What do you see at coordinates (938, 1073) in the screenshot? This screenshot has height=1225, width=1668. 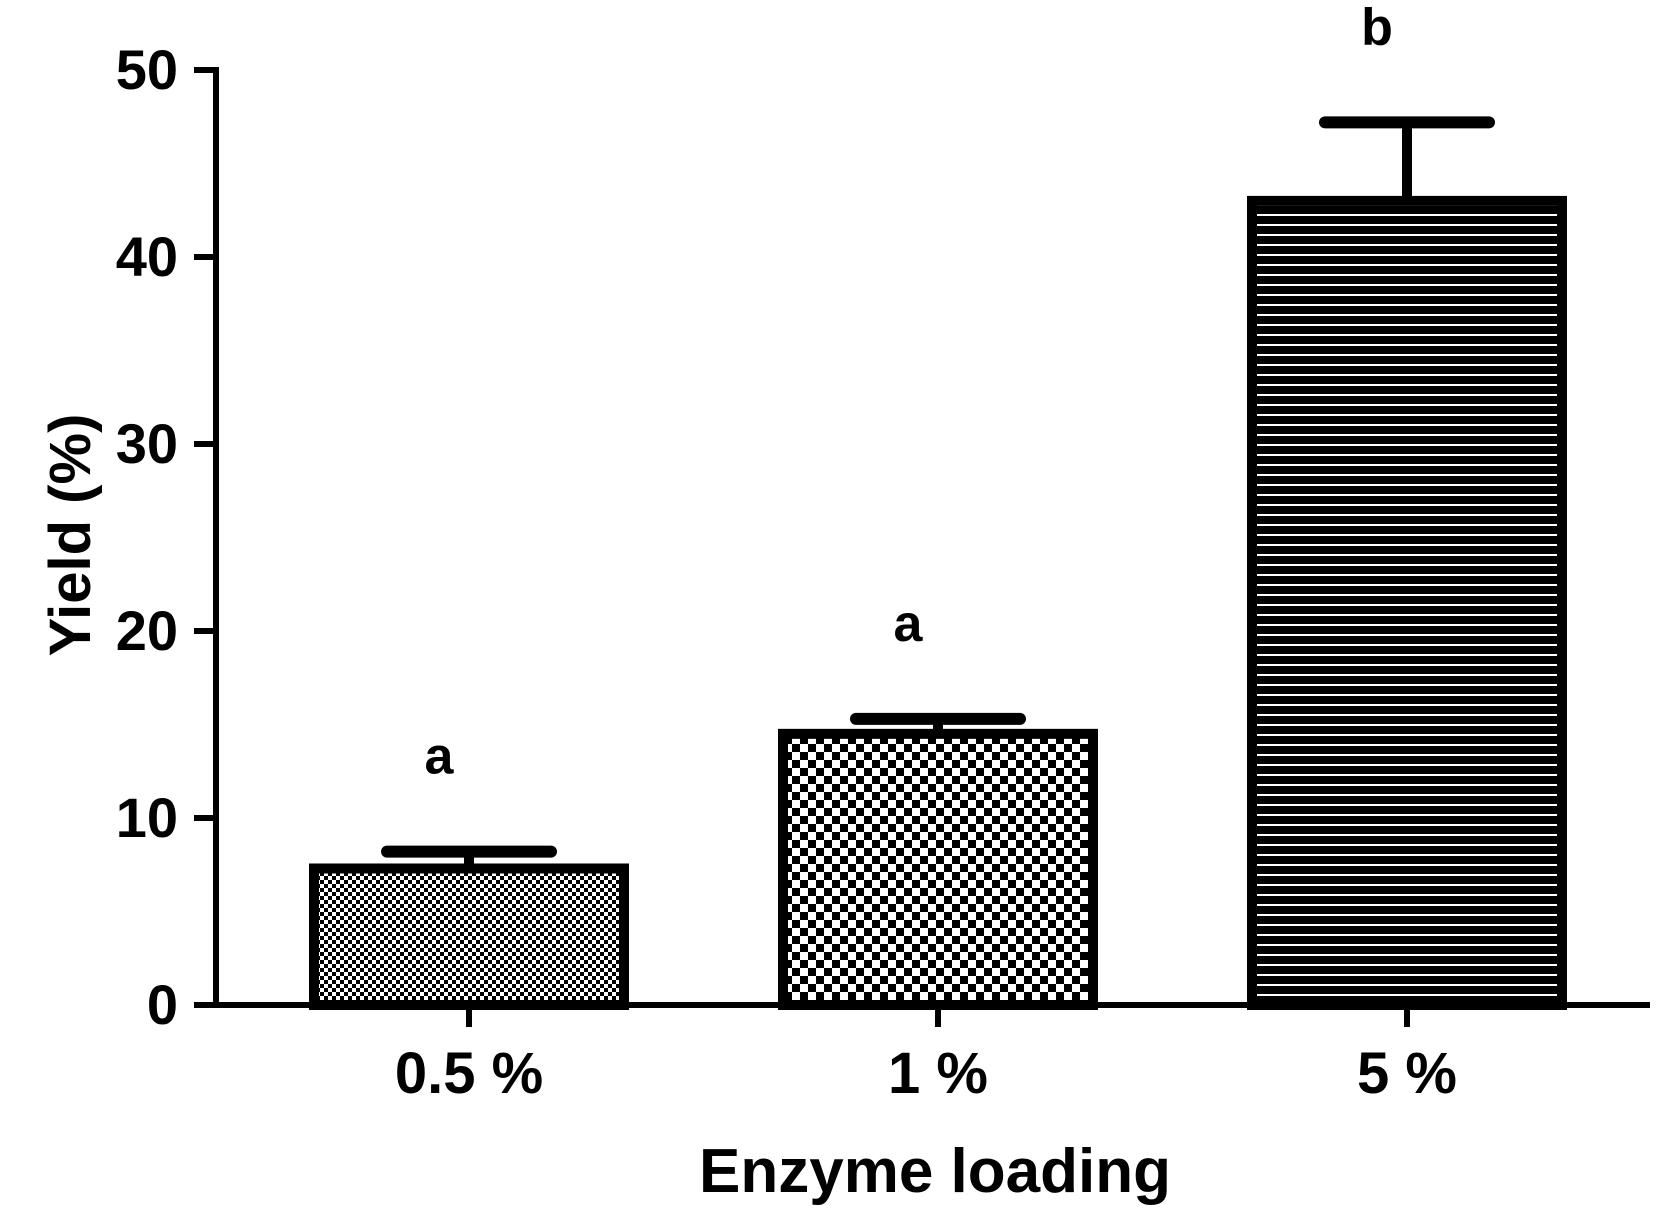 I see `x-tick-label: 1 %` at bounding box center [938, 1073].